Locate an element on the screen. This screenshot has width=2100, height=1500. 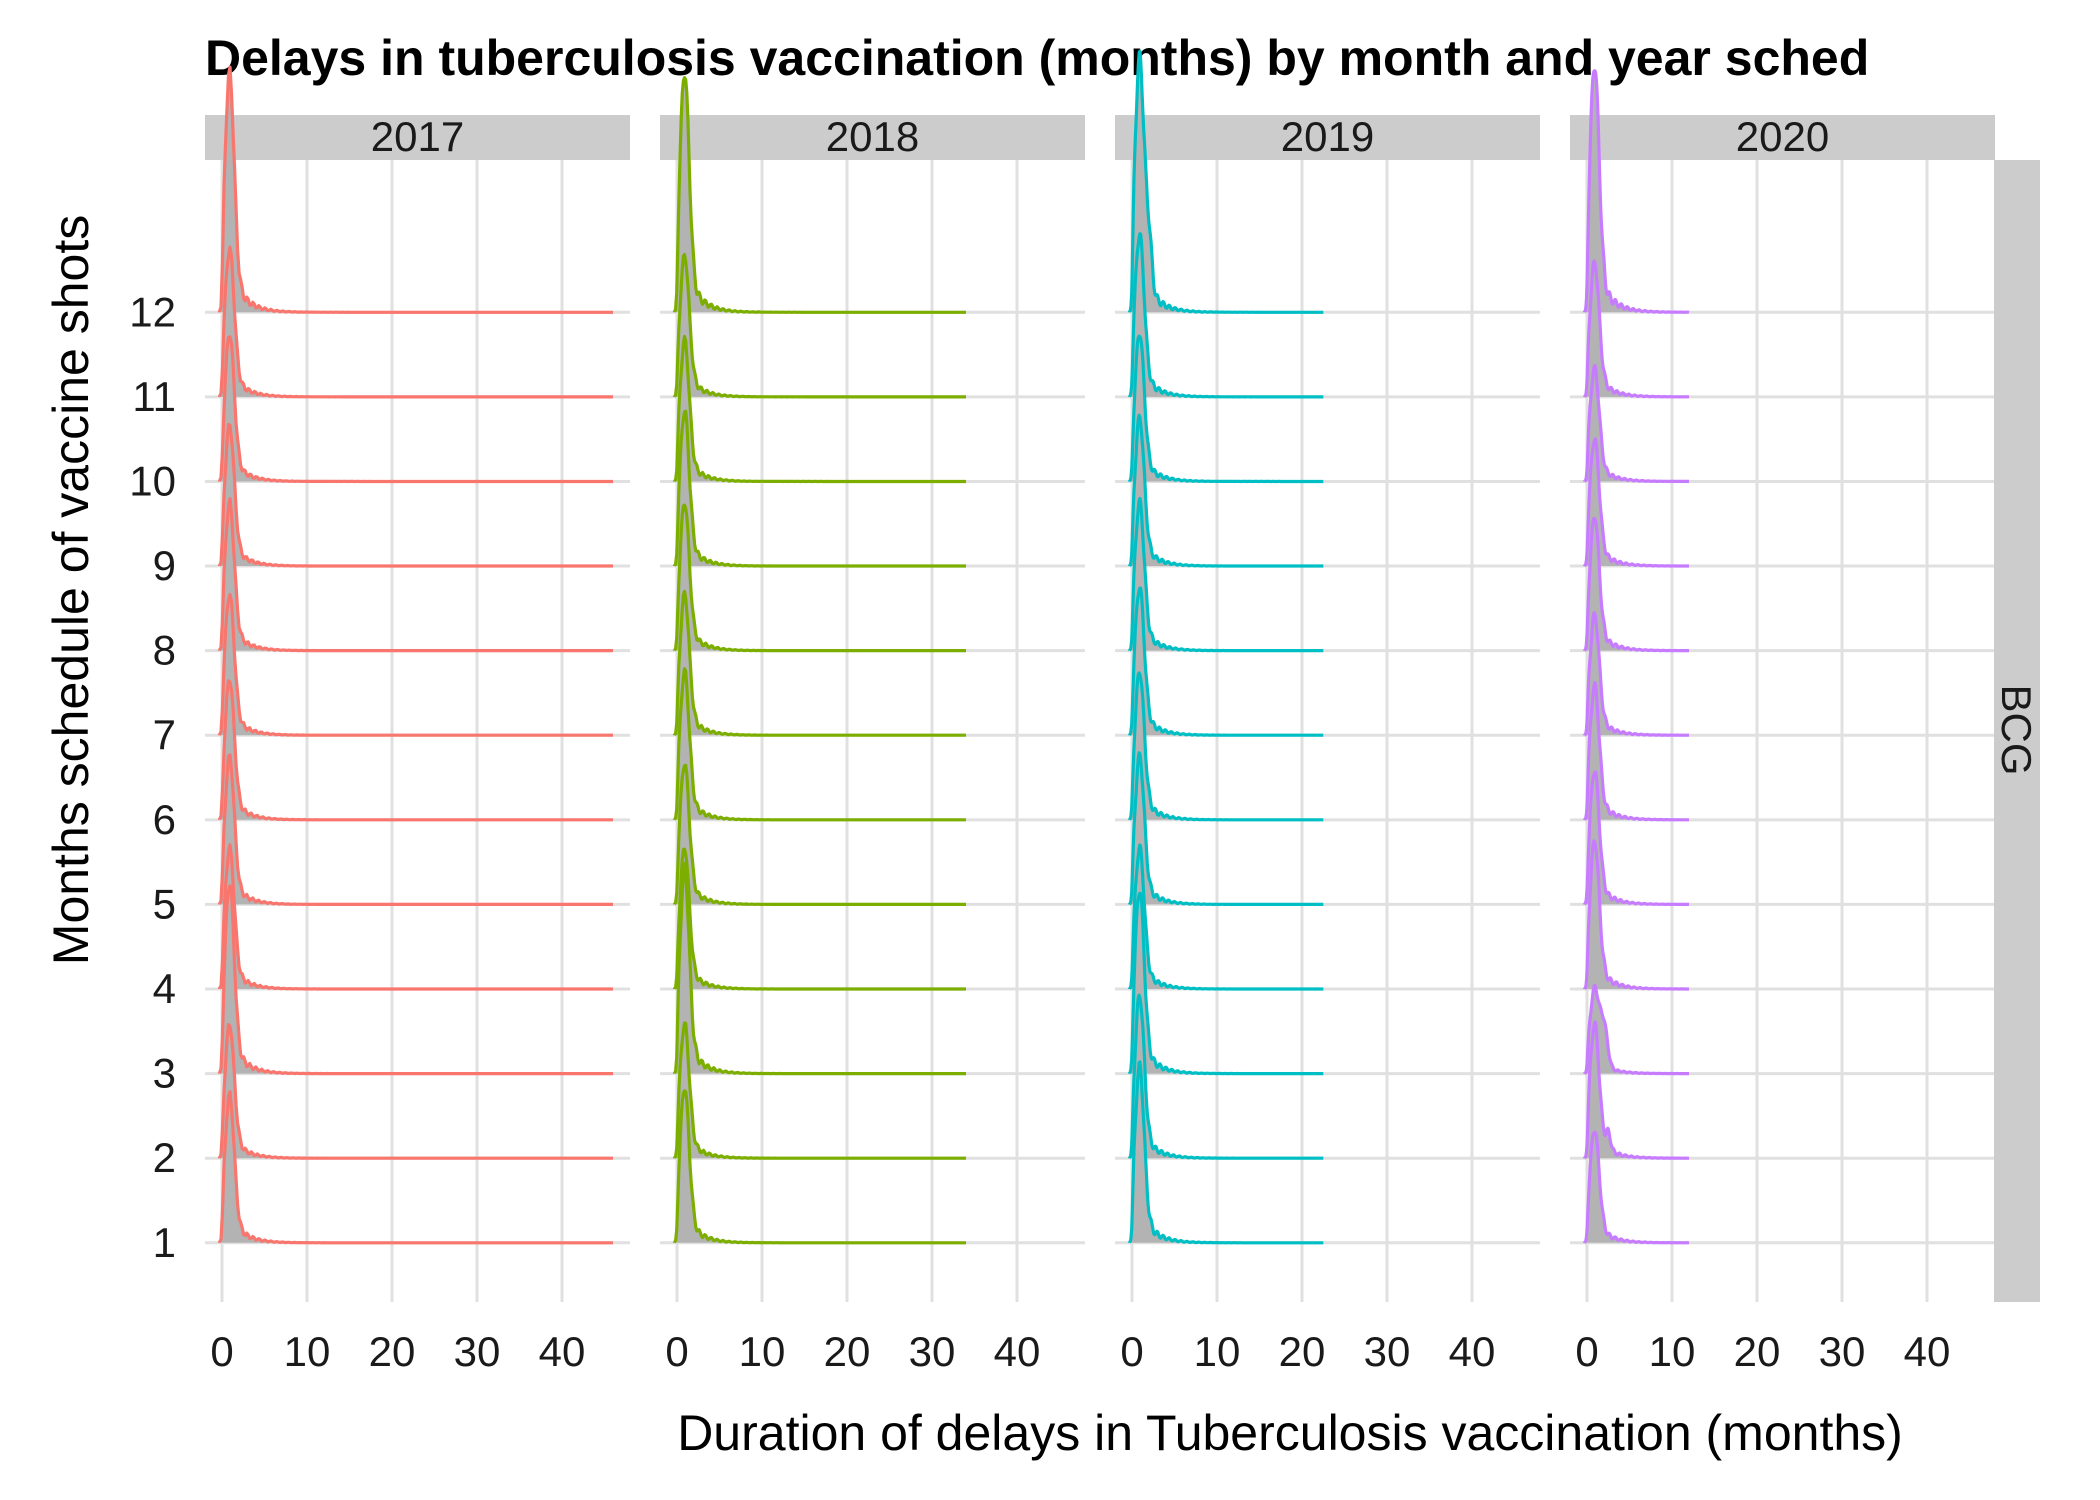
y-tick-label: 3 is located at coordinates (164, 1073).